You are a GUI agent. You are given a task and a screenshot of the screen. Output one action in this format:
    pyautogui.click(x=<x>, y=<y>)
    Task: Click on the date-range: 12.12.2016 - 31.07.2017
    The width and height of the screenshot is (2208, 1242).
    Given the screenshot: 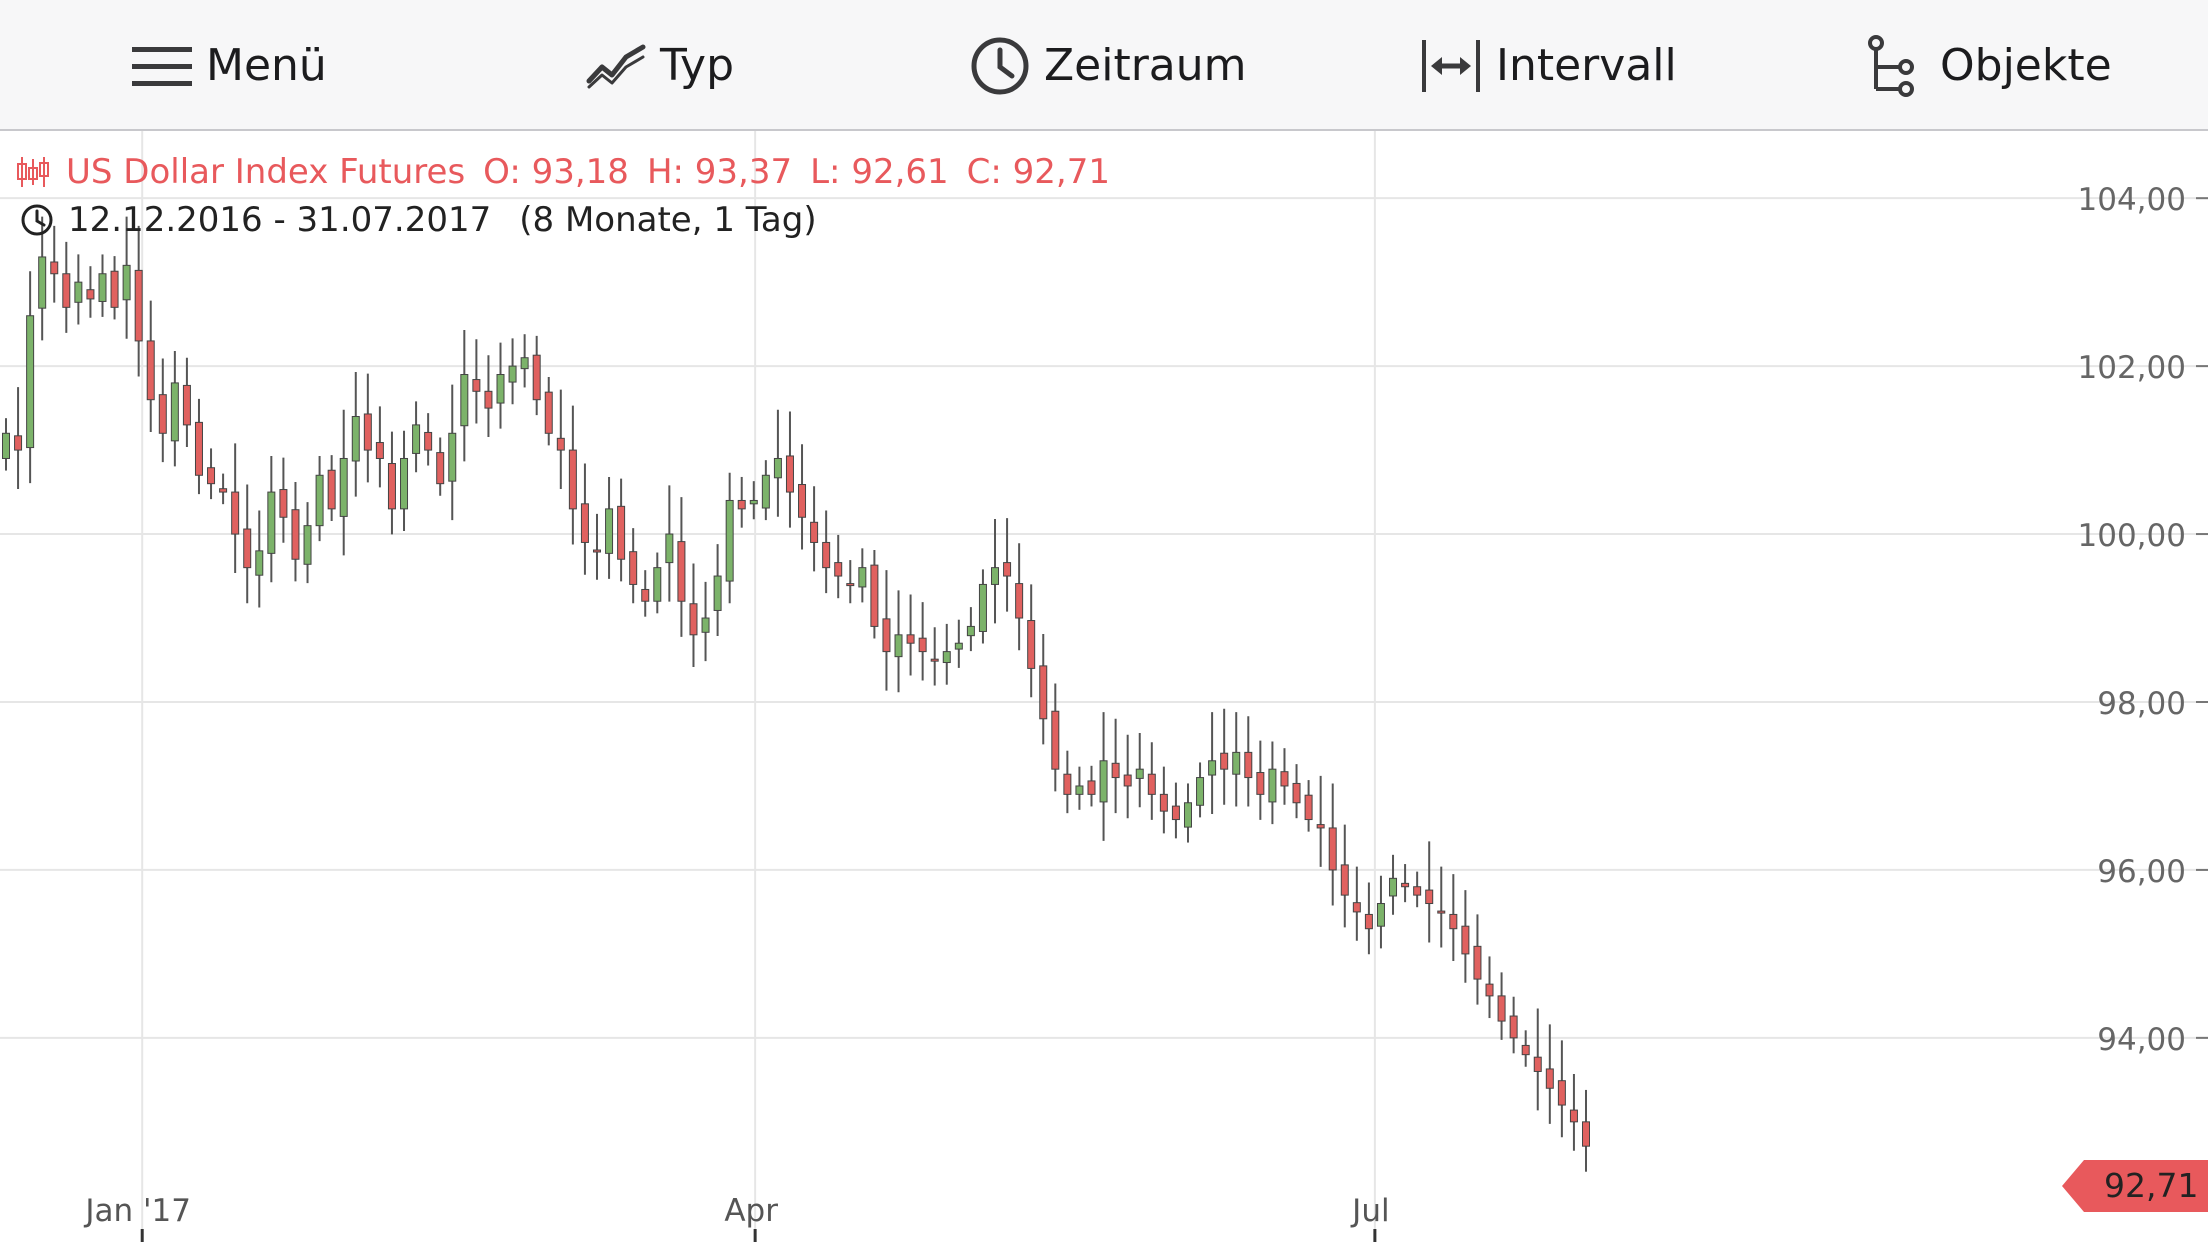 What is the action you would take?
    pyautogui.click(x=280, y=220)
    